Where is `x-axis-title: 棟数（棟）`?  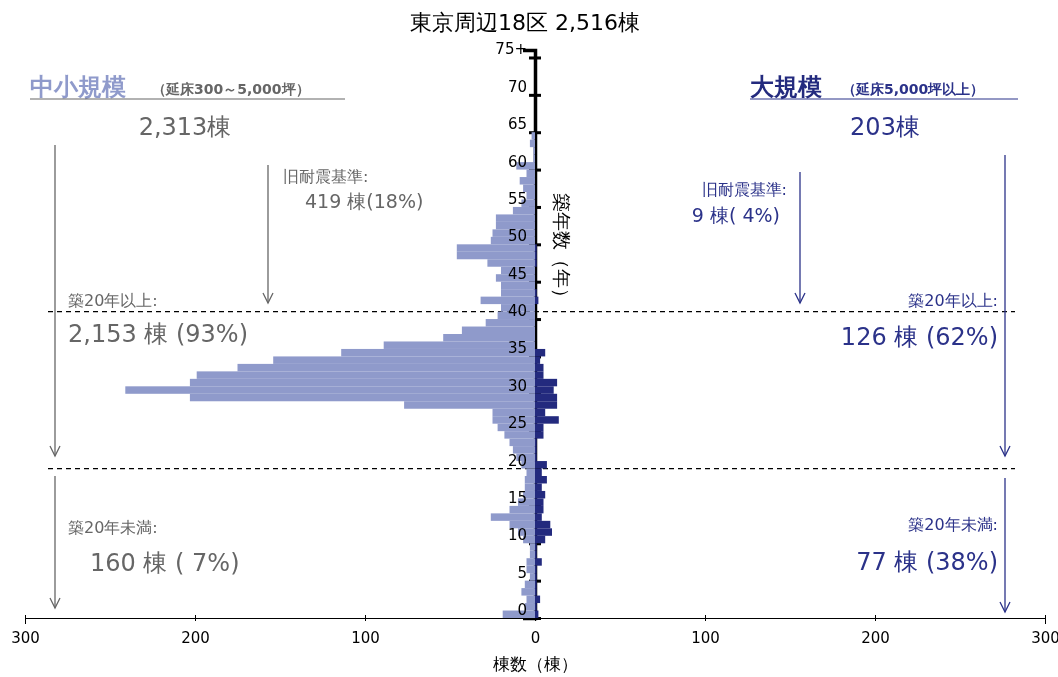 x-axis-title: 棟数（棟） is located at coordinates (535, 664).